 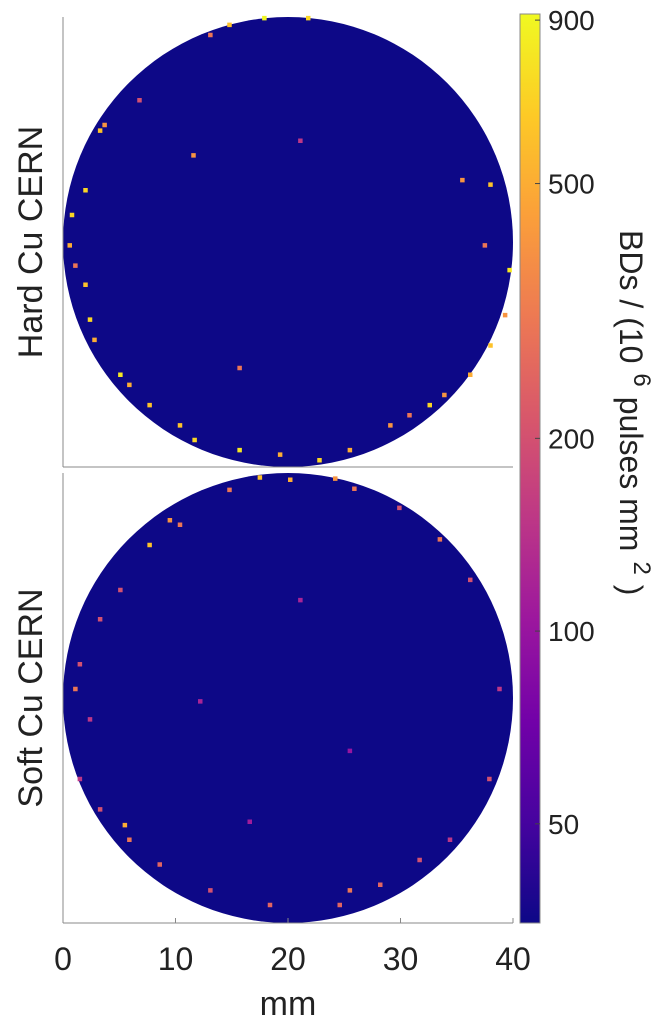 I want to click on colorbar-label-part: 6, so click(x=641, y=379).